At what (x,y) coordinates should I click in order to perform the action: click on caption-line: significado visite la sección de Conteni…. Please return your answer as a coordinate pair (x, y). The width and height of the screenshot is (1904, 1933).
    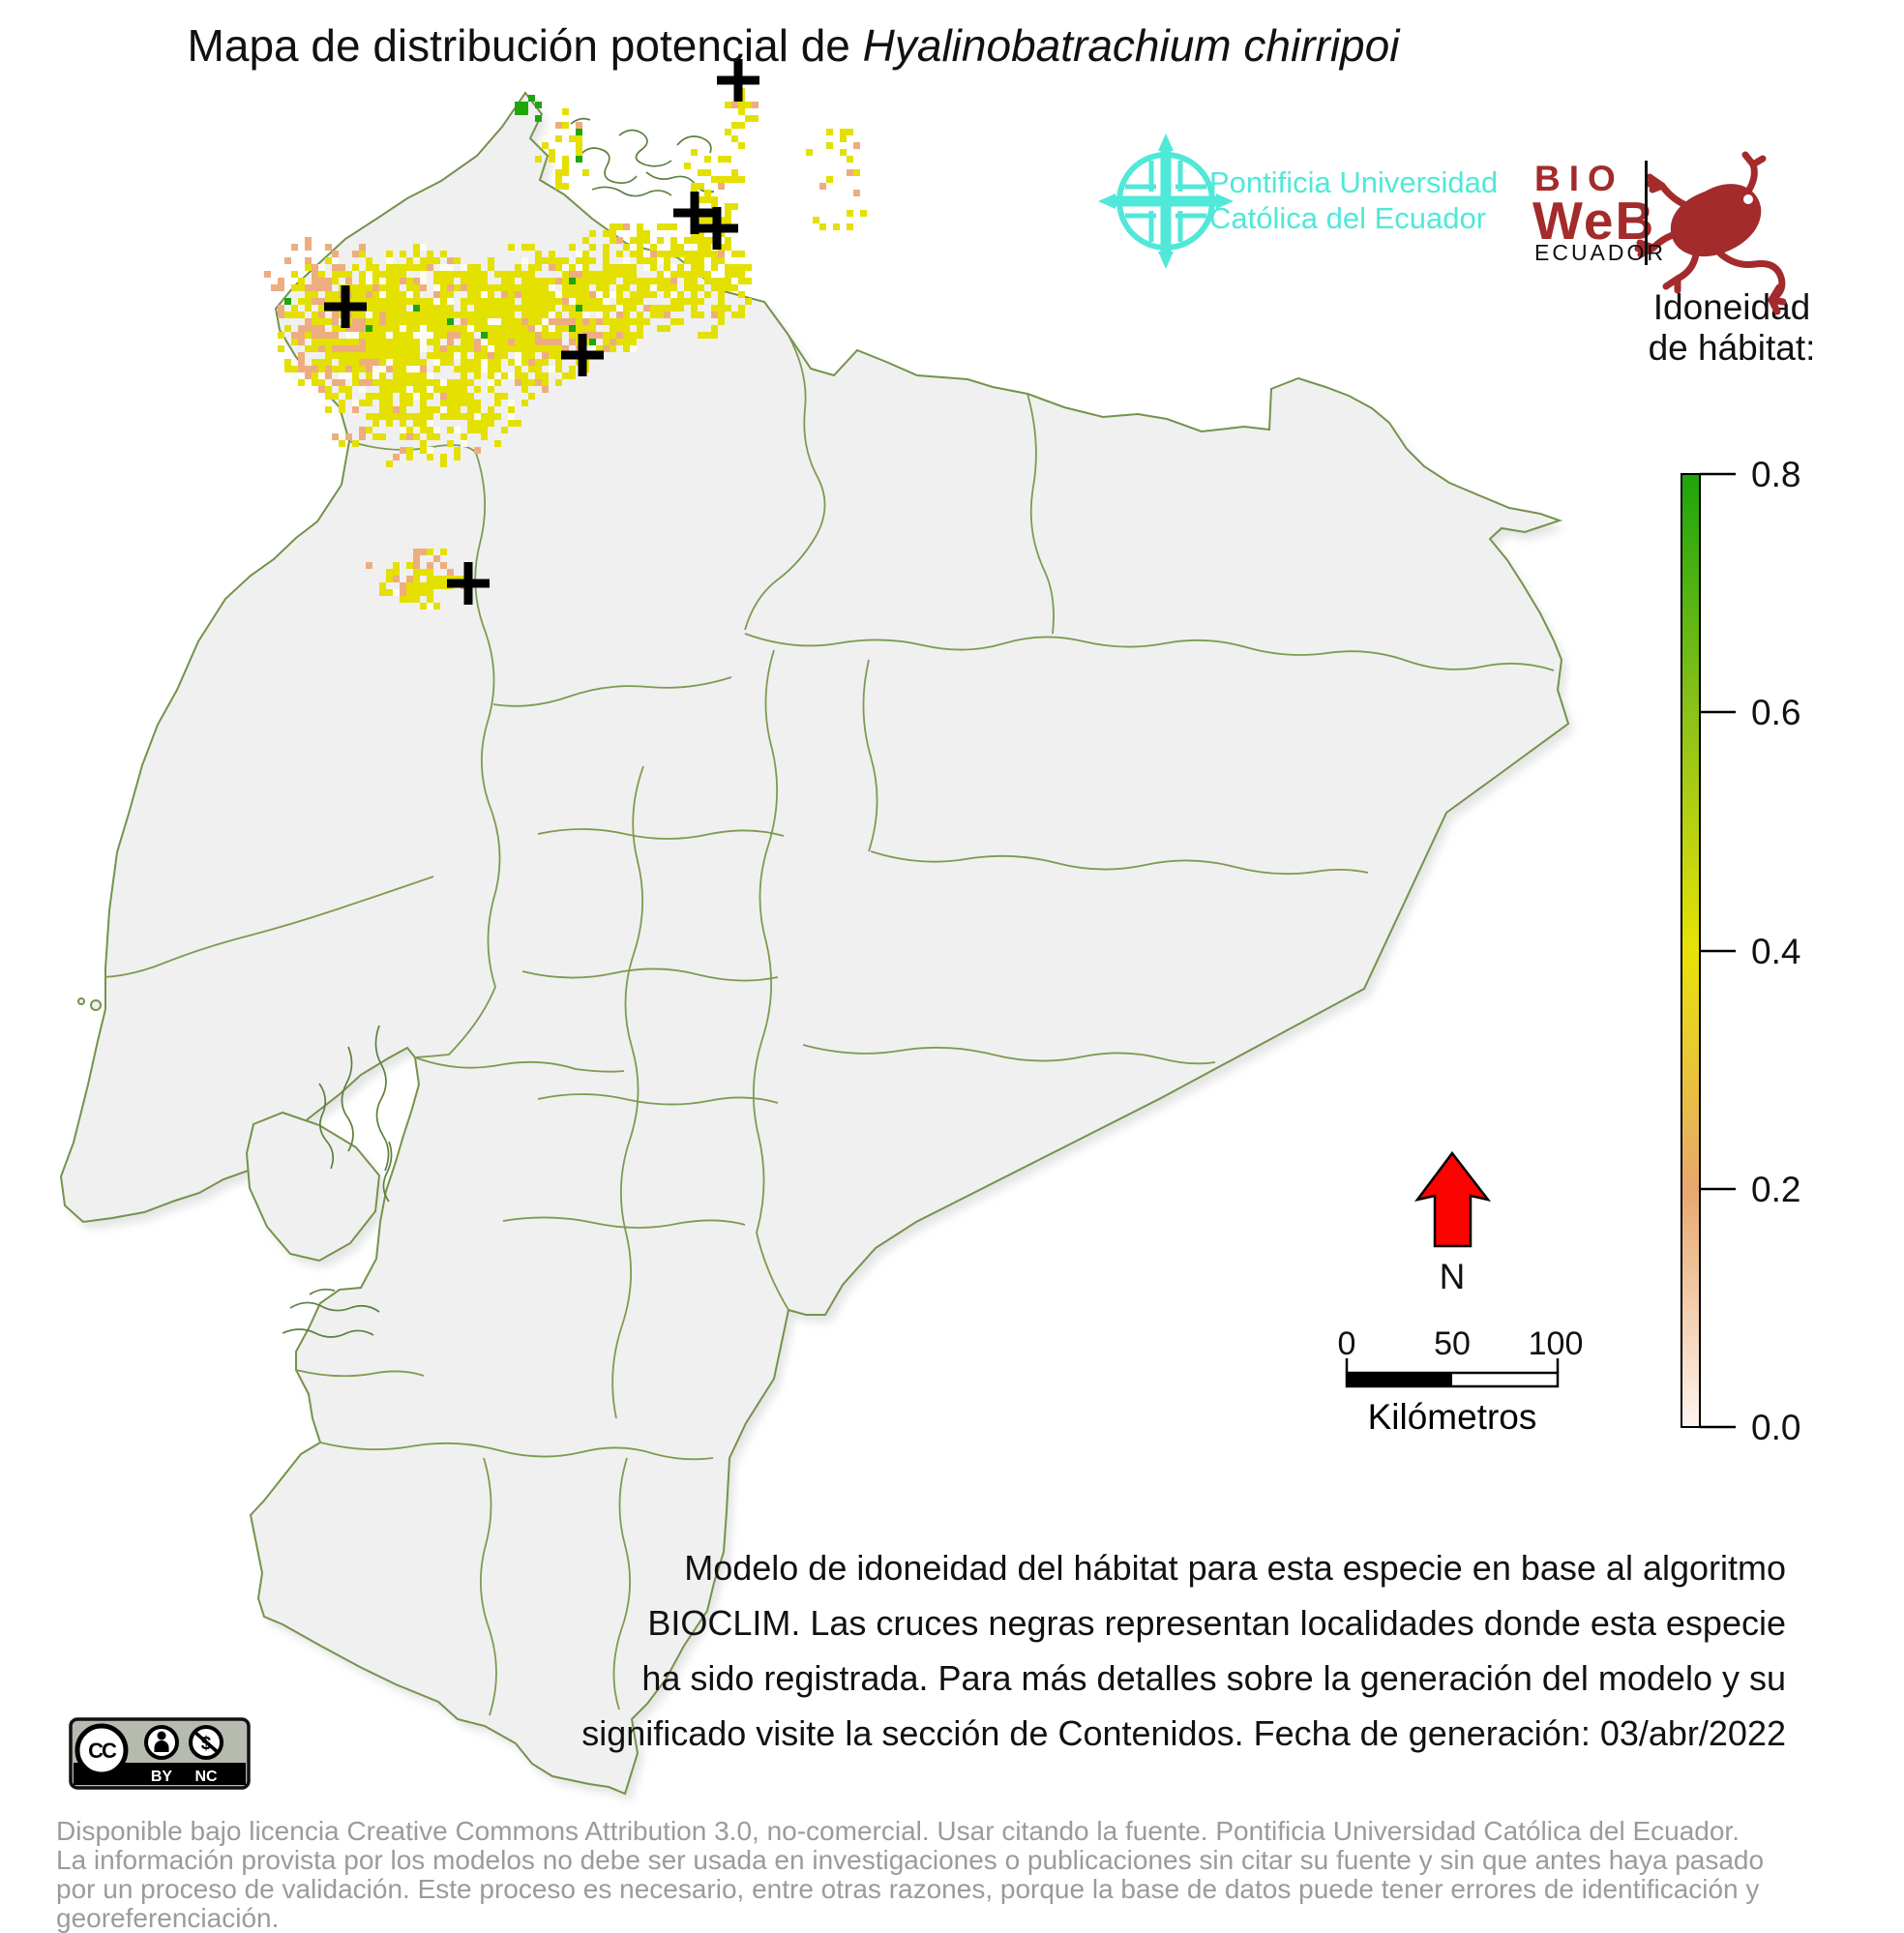
    Looking at the image, I should click on (1183, 1733).